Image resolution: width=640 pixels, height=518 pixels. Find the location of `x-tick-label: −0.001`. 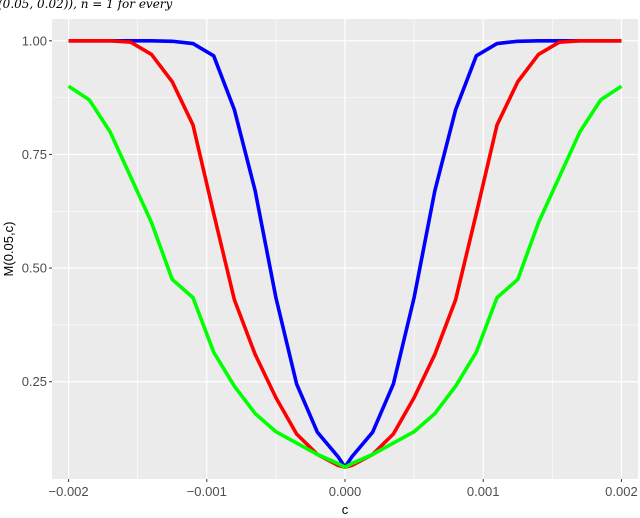

x-tick-label: −0.001 is located at coordinates (207, 491).